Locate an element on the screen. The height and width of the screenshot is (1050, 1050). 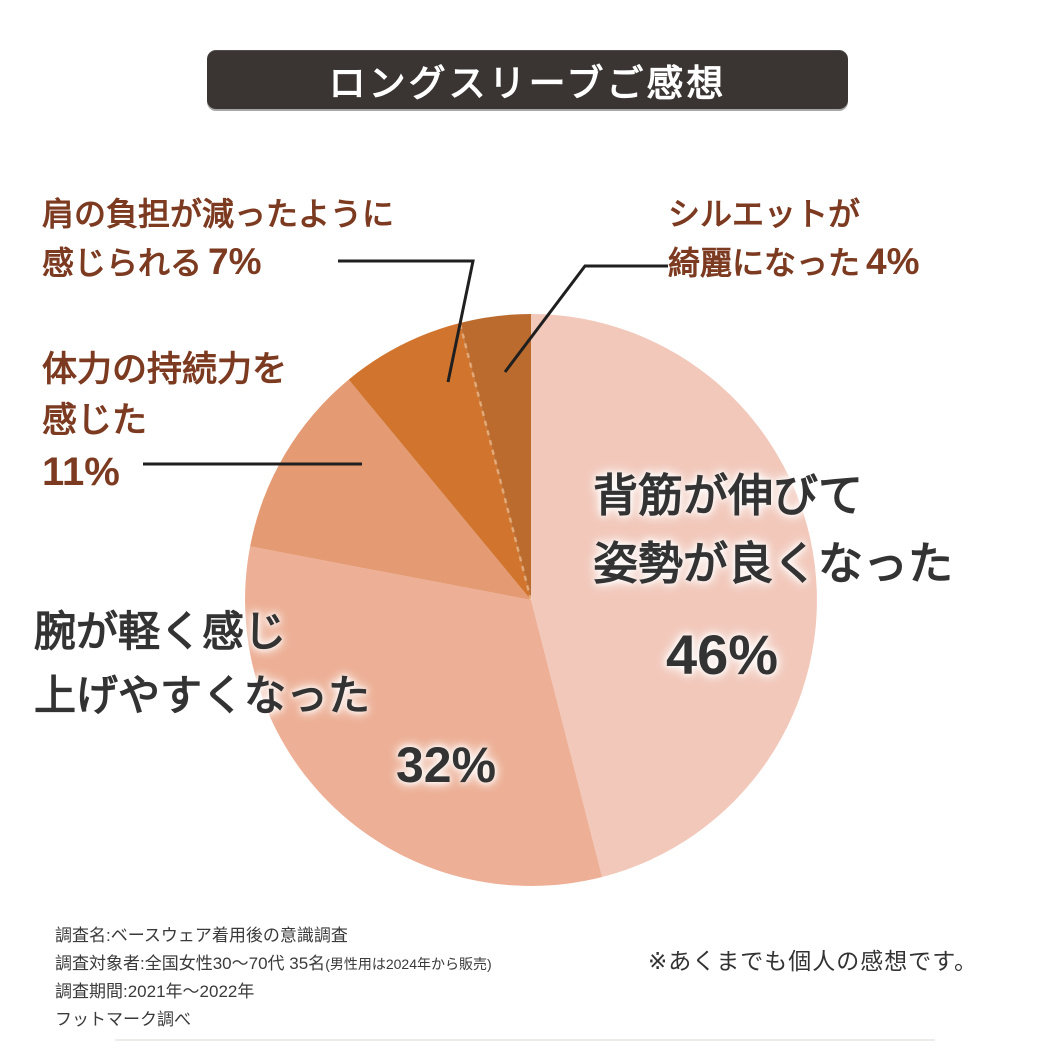
label-stamina-pct: 11% is located at coordinates (81, 472).